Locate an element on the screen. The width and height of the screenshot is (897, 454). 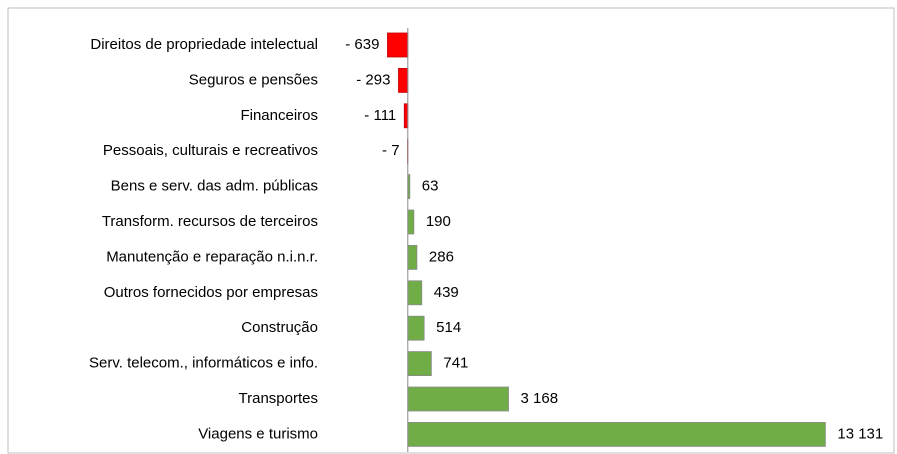
value-label: 190 is located at coordinates (438, 221).